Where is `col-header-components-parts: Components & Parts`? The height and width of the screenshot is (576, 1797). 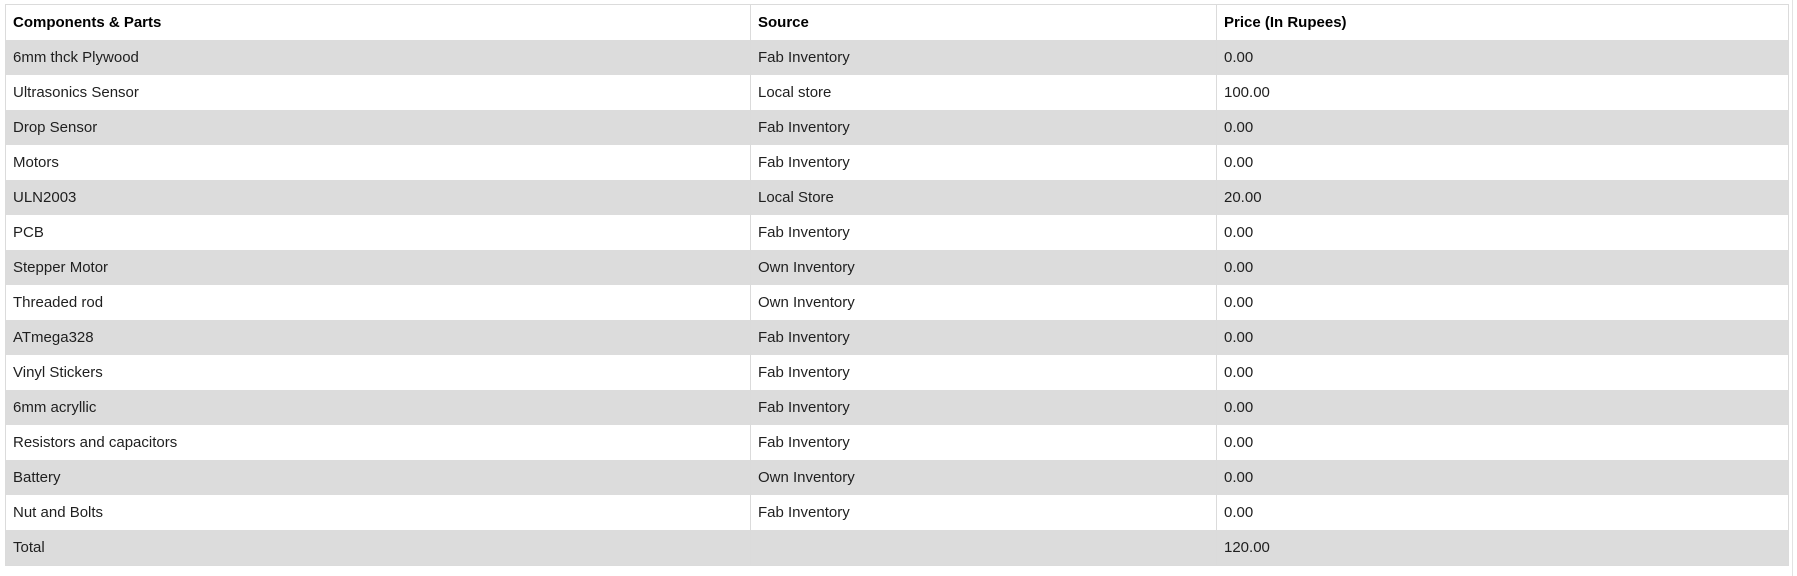
col-header-components-parts: Components & Parts is located at coordinates (378, 22).